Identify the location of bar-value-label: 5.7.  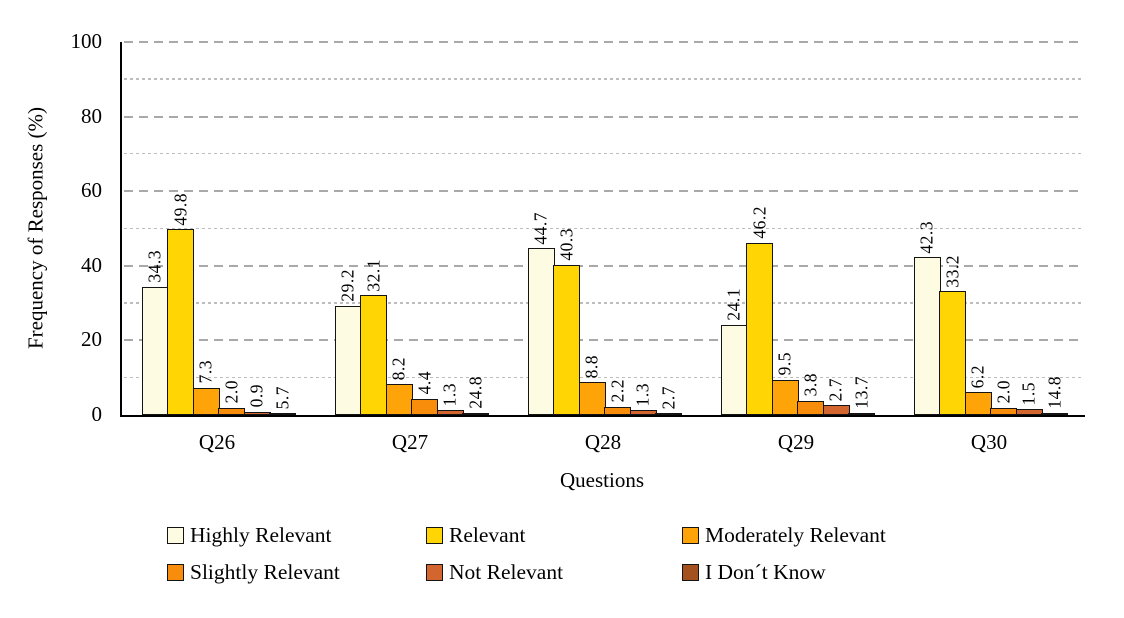
(282, 397).